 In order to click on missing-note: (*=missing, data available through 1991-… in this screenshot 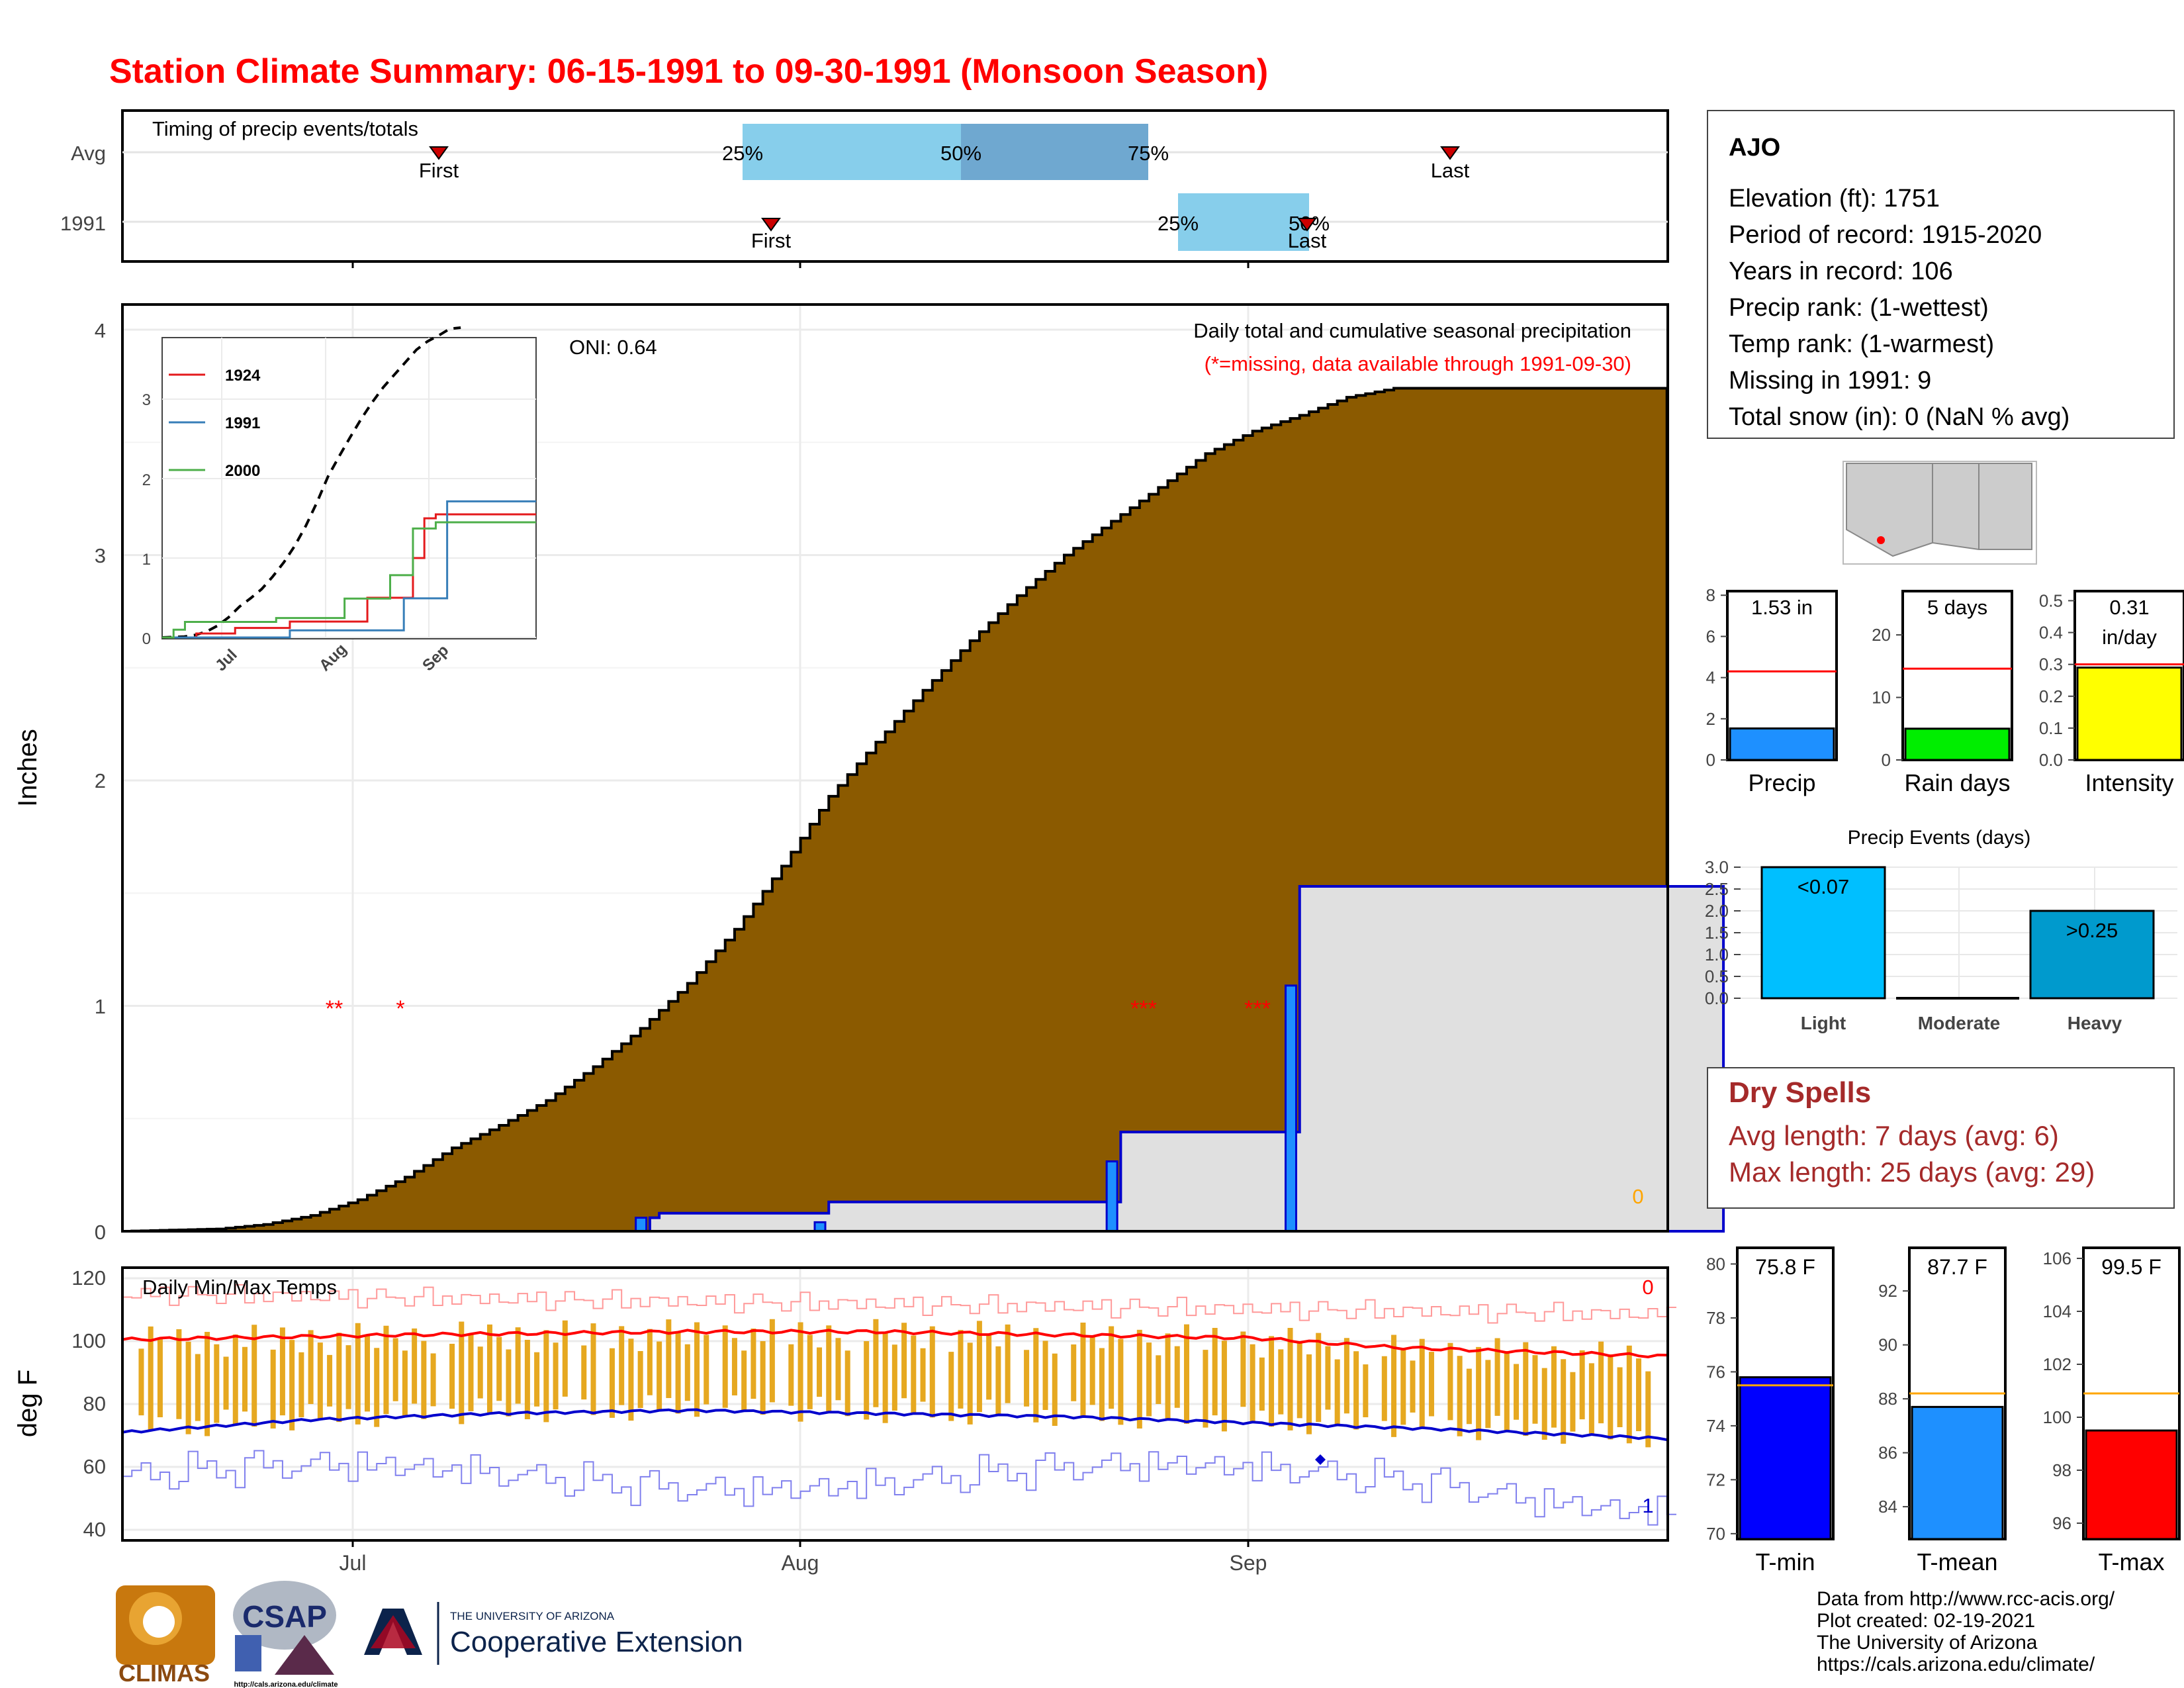, I will do `click(1418, 363)`.